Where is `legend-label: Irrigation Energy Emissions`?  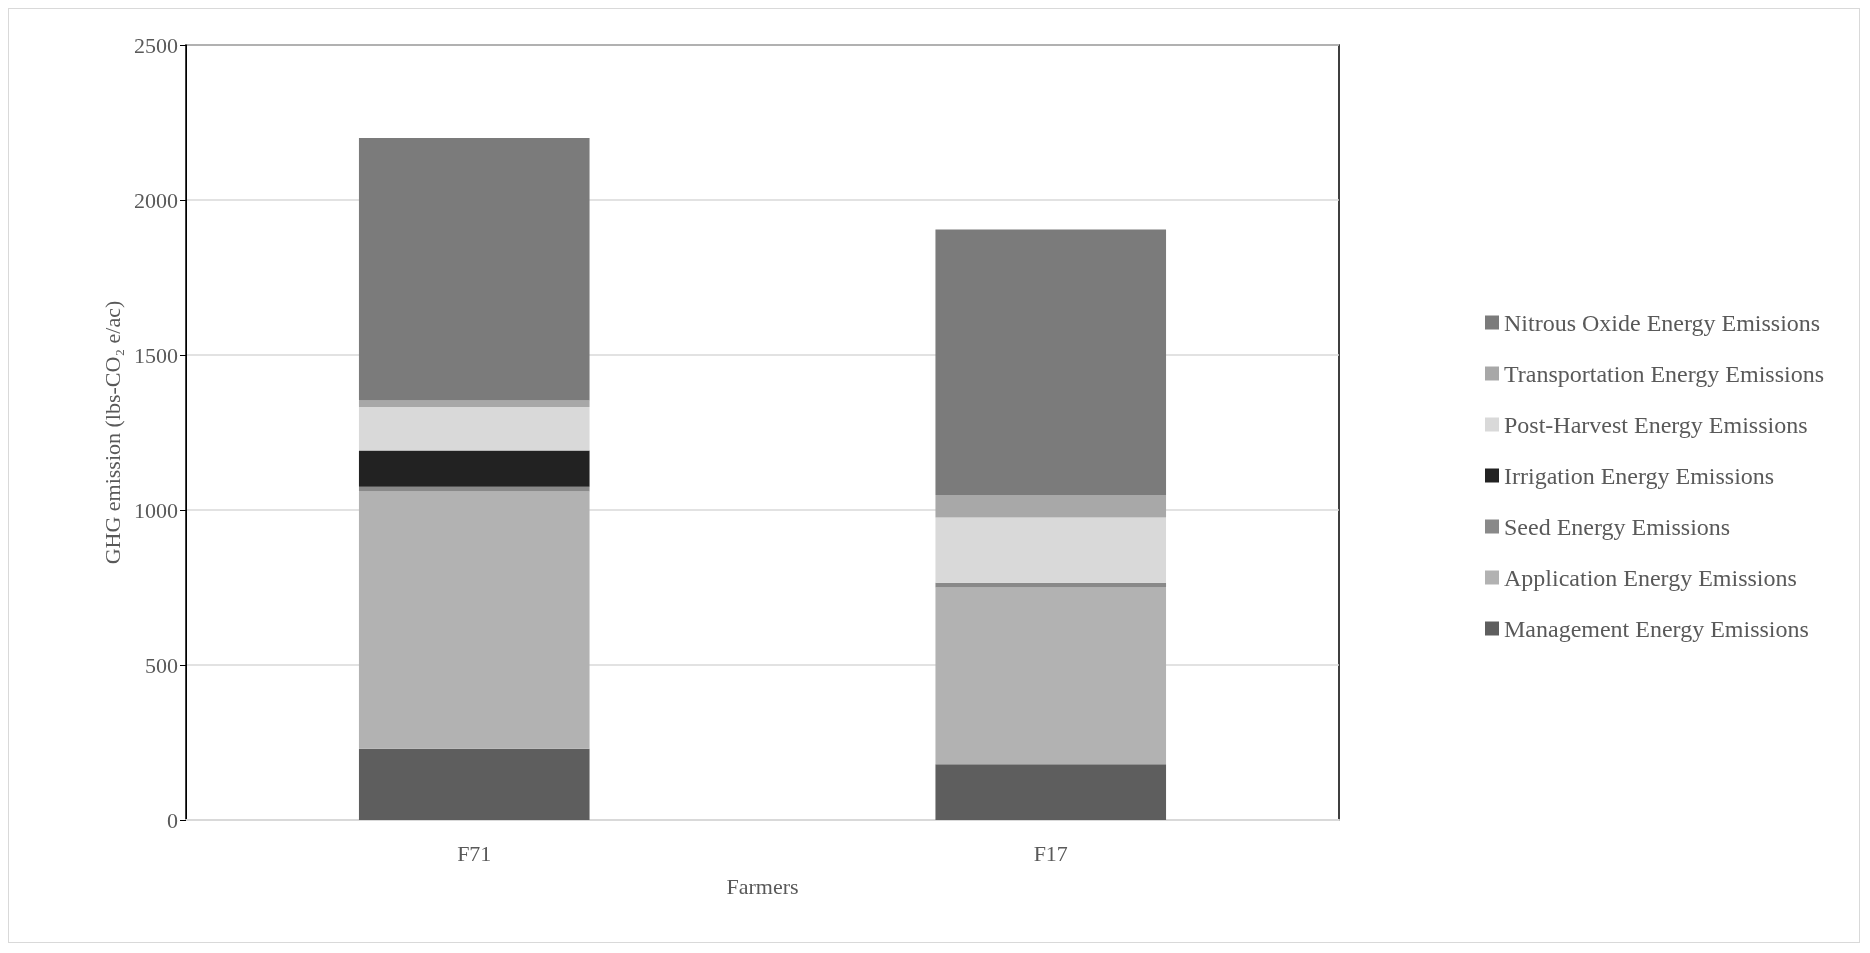
legend-label: Irrigation Energy Emissions is located at coordinates (1639, 475).